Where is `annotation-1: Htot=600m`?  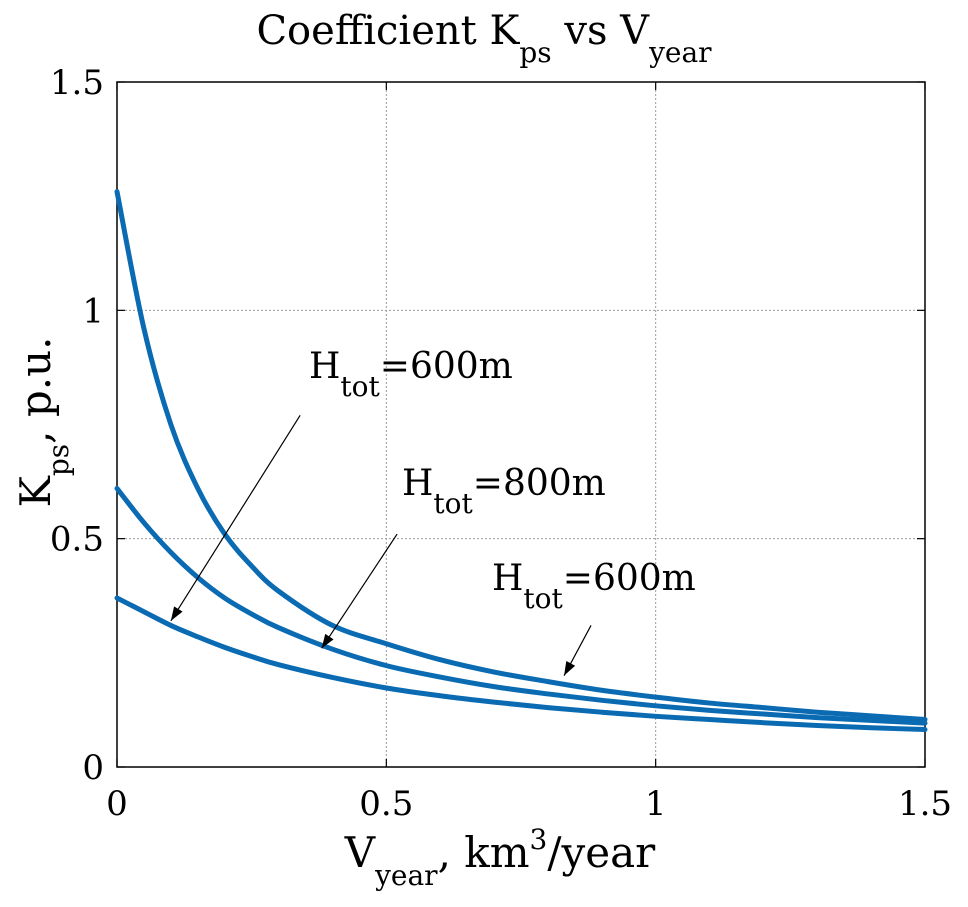 annotation-1: Htot=600m is located at coordinates (341, 484).